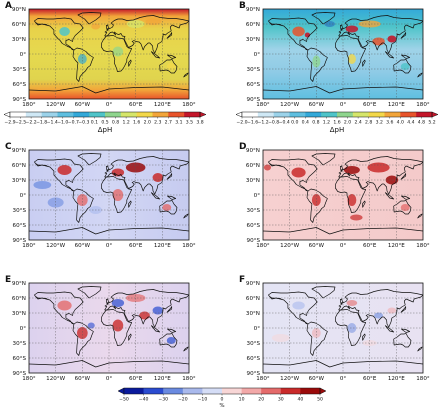  What do you see at coordinates (357, 123) in the screenshot?
I see `colorbar-tick-label: 2.4` at bounding box center [357, 123].